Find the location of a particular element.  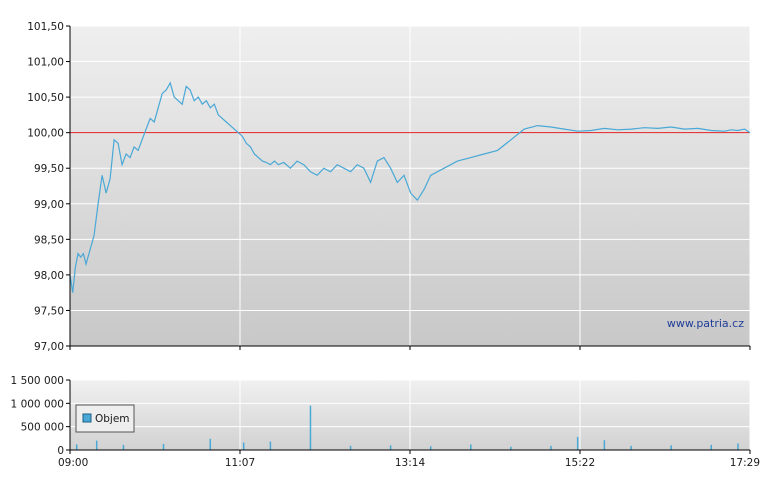

price-y-tick-label: 100,50 is located at coordinates (45, 98).